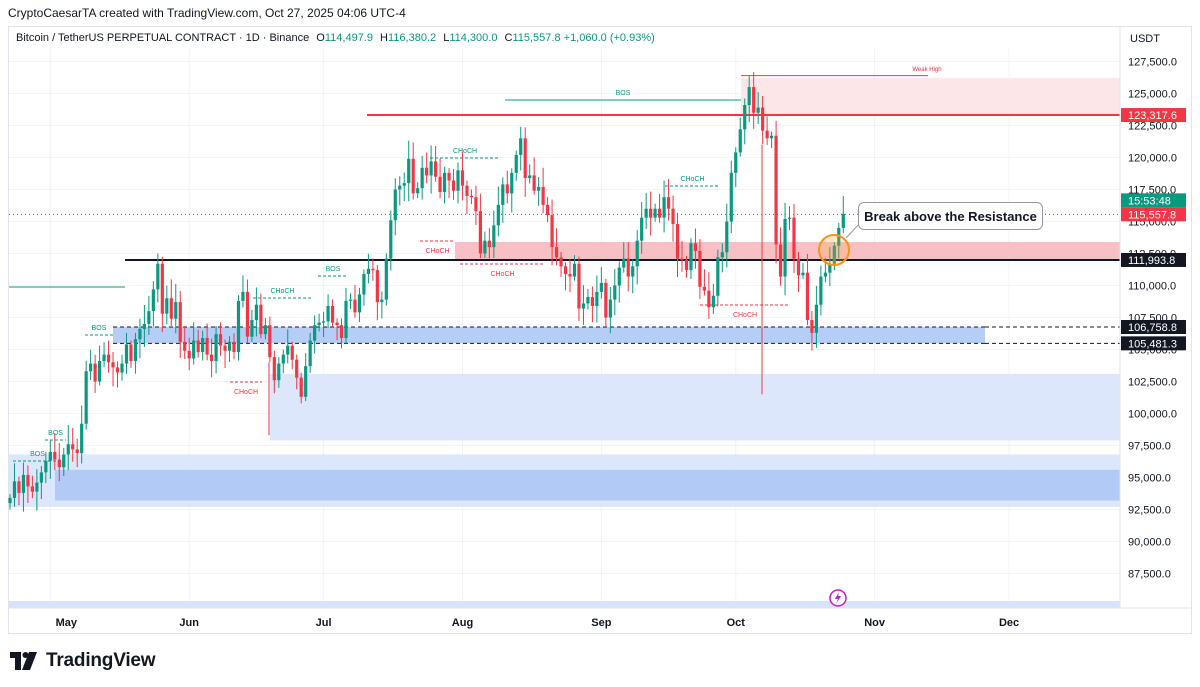  Describe the element at coordinates (926, 70) in the screenshot. I see `weak-high-label: Weak High` at that location.